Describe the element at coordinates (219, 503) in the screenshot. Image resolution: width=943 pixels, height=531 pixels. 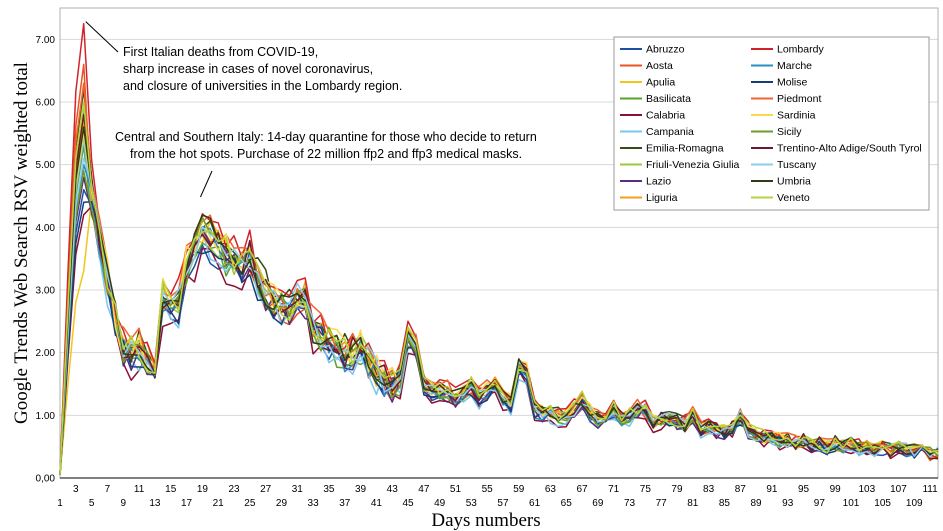
I see `x-tick-label: 21` at that location.